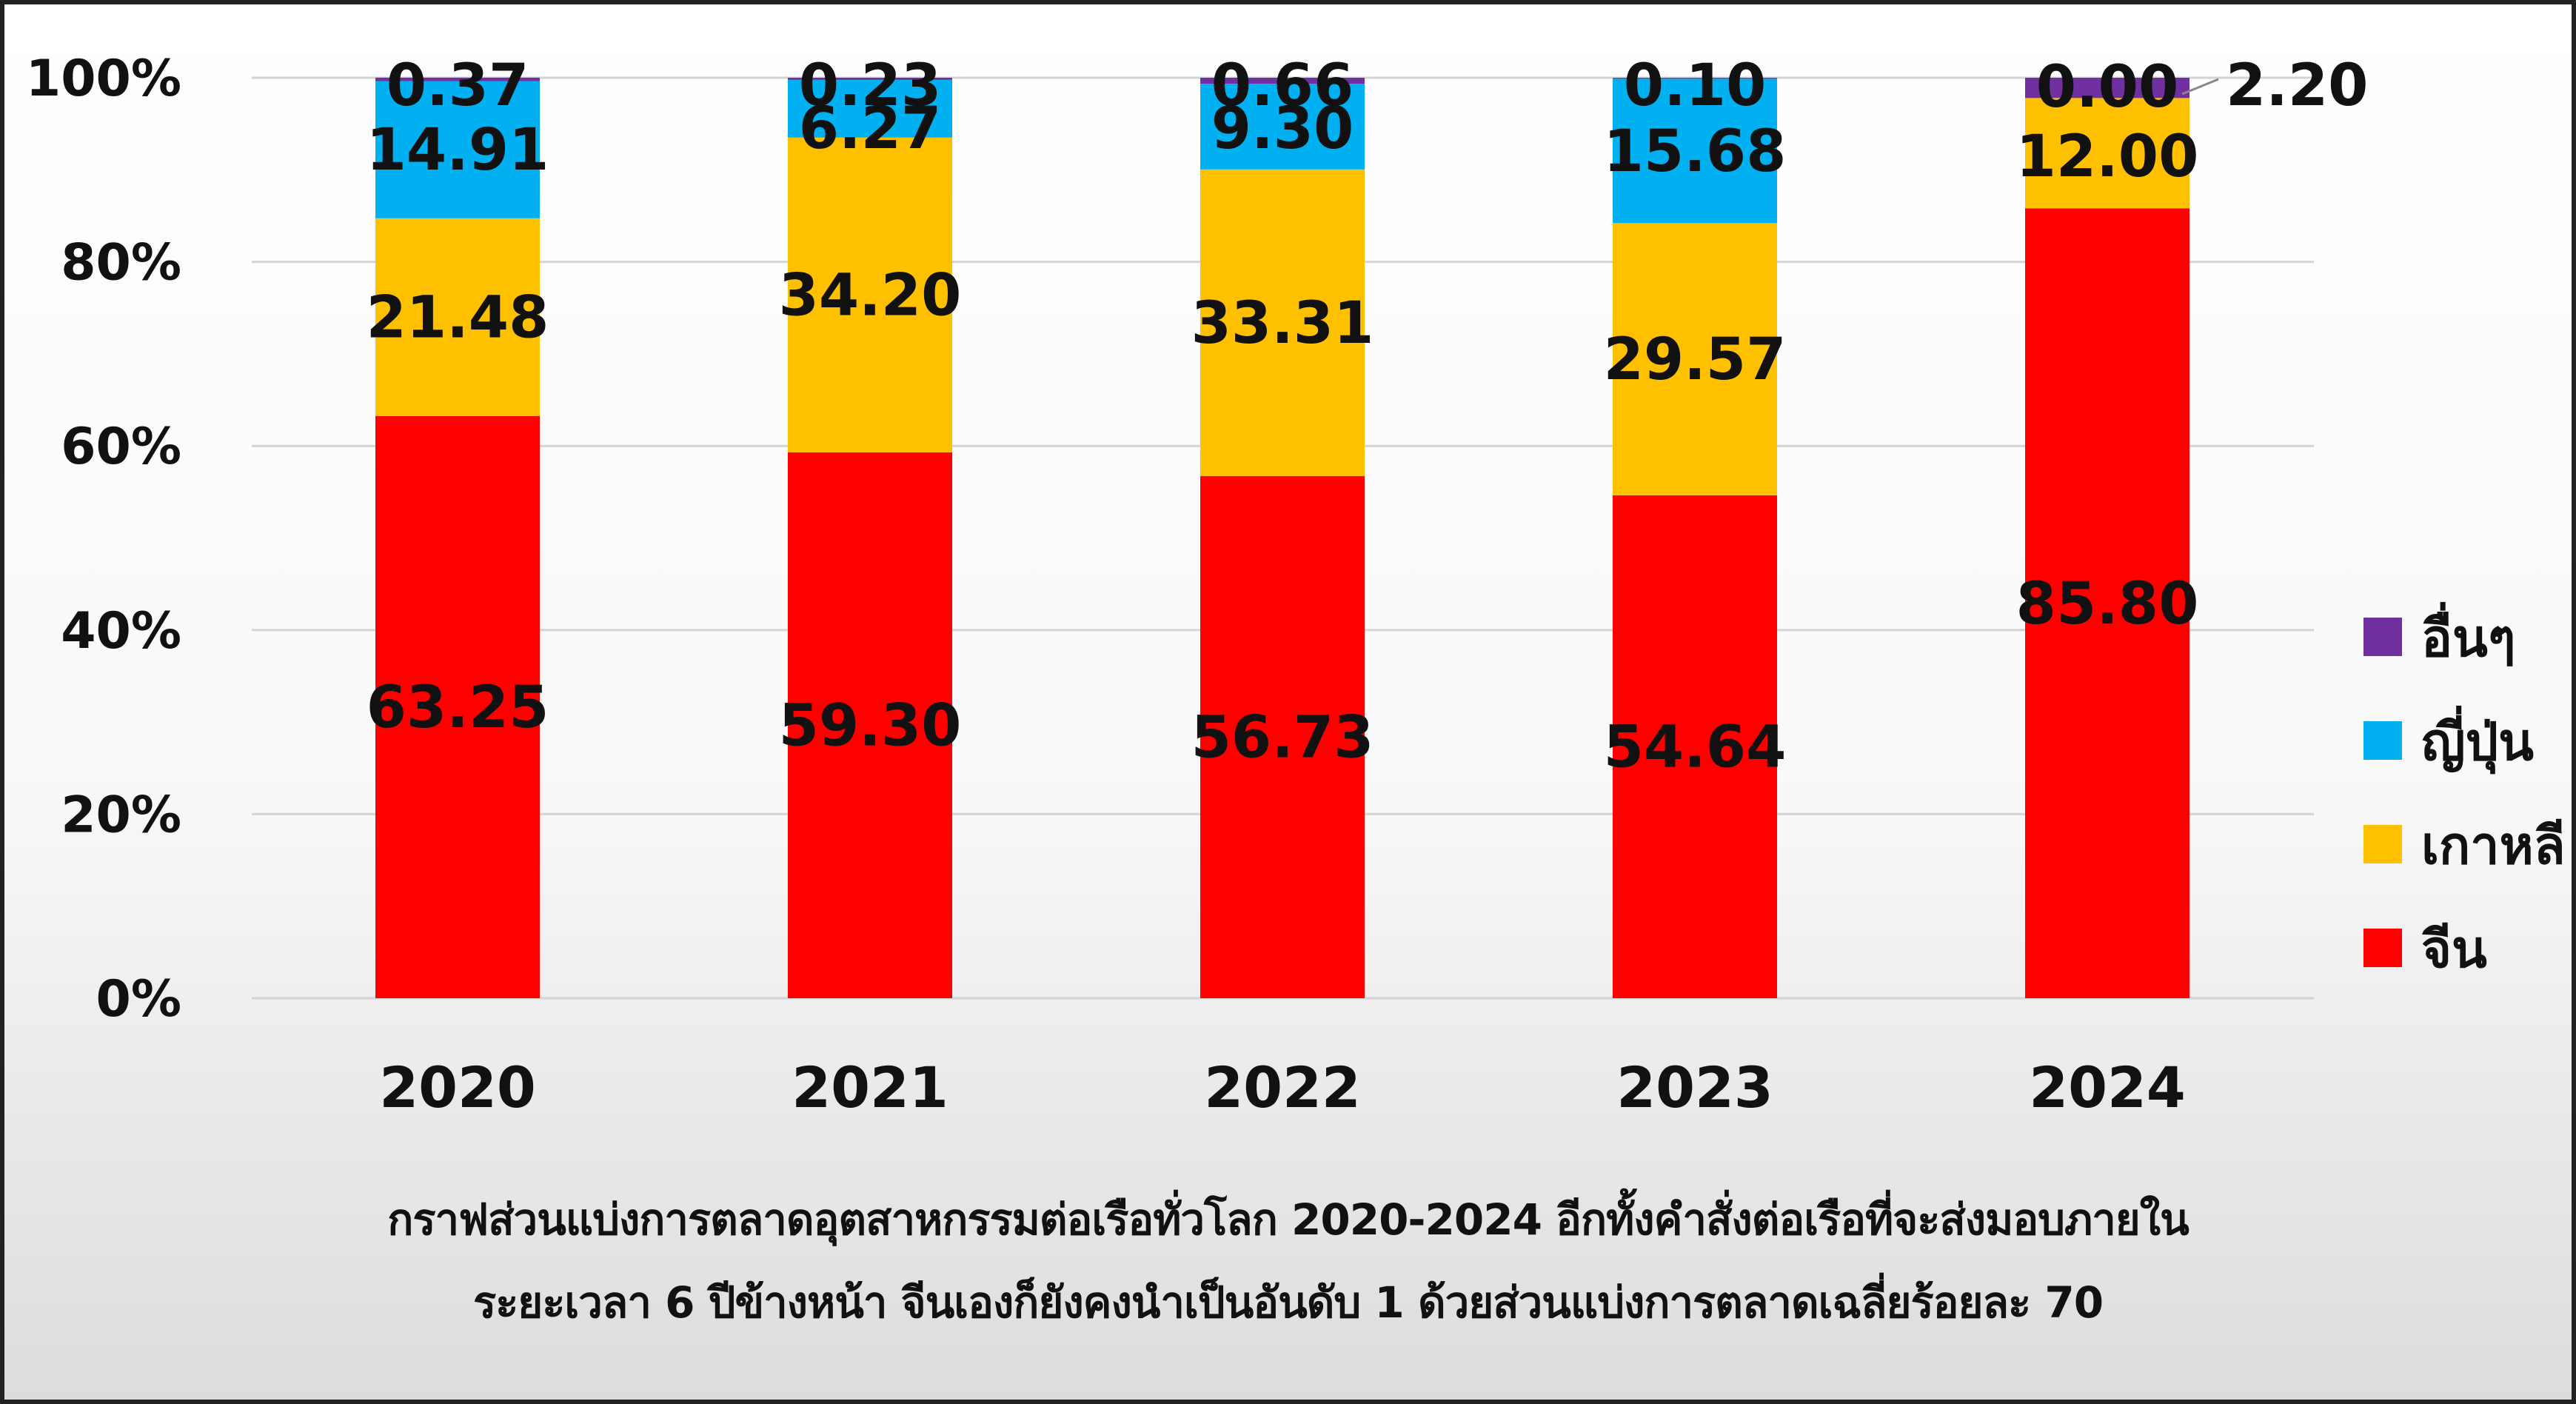 The image size is (2576, 1404). I want to click on data-label: 85.80, so click(2107, 604).